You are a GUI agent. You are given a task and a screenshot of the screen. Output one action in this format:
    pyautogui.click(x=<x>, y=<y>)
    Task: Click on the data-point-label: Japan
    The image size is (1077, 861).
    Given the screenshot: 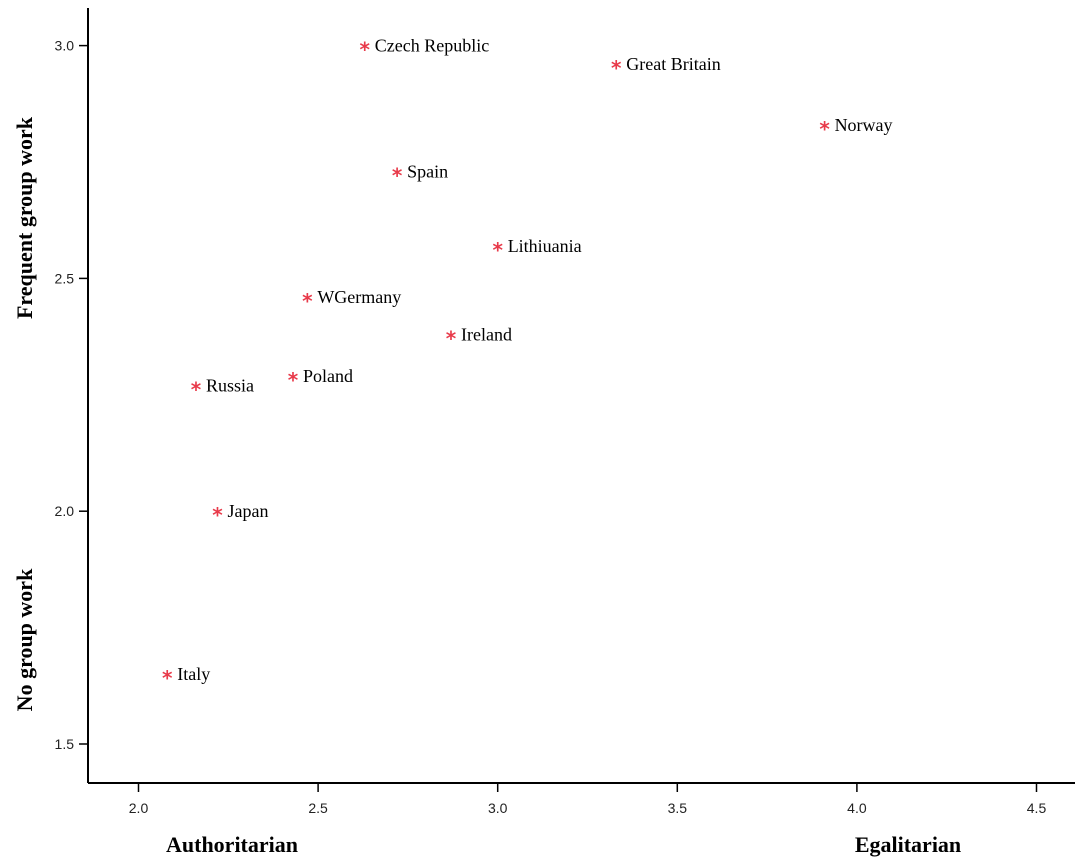 What is the action you would take?
    pyautogui.click(x=248, y=511)
    